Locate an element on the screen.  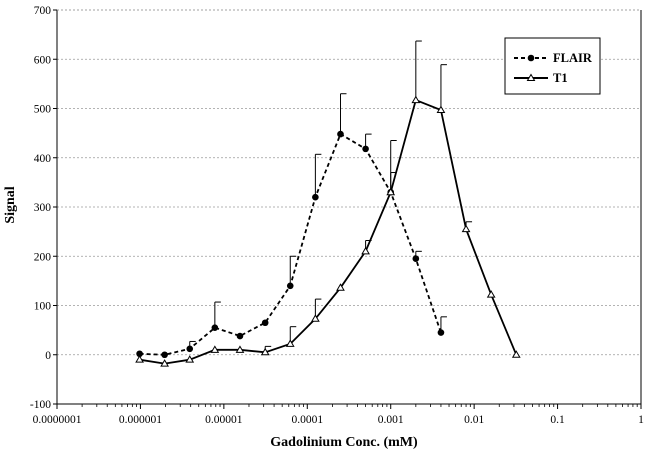
y-tick-label: 300 is located at coordinates (43, 208).